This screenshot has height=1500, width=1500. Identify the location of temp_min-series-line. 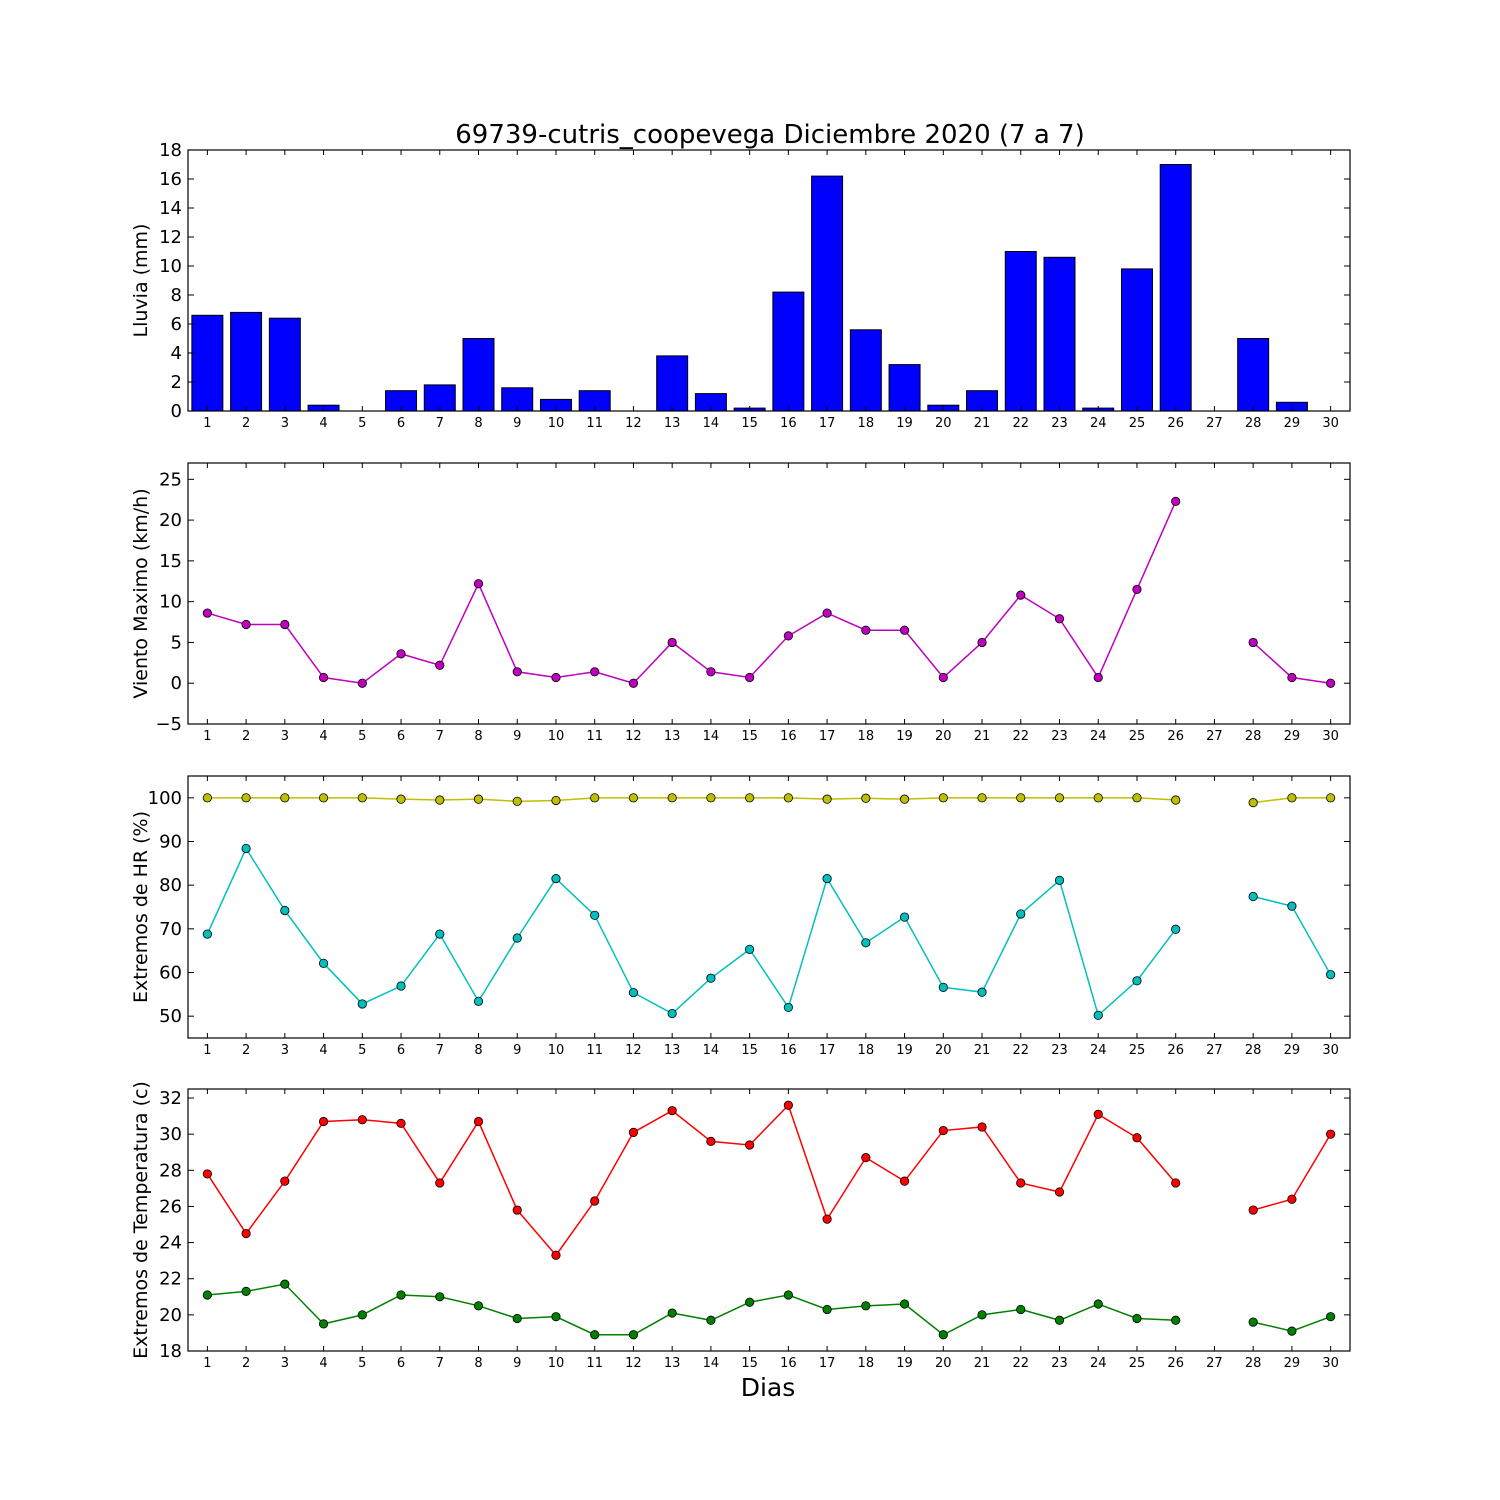
(691, 1309).